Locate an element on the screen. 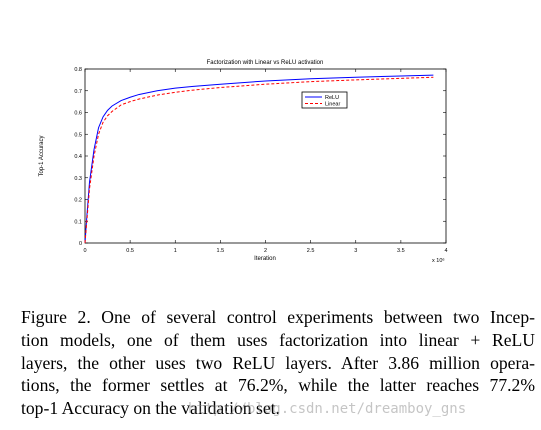  x-tick-label: 4 is located at coordinates (445, 251).